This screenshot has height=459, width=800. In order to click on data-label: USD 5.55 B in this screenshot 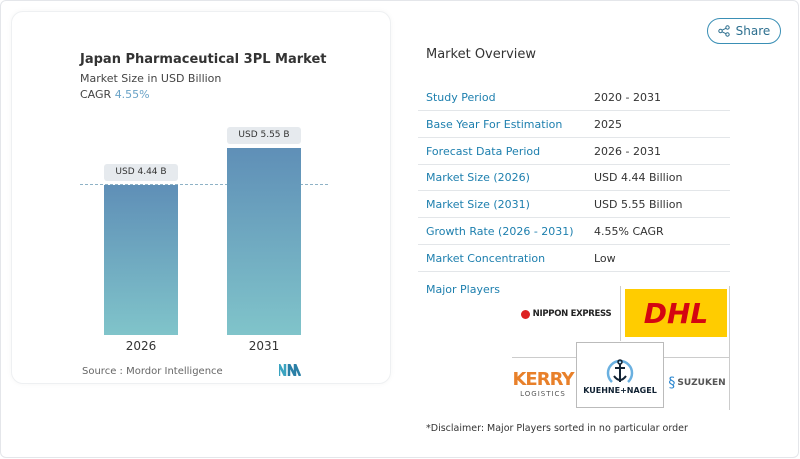, I will do `click(264, 135)`.